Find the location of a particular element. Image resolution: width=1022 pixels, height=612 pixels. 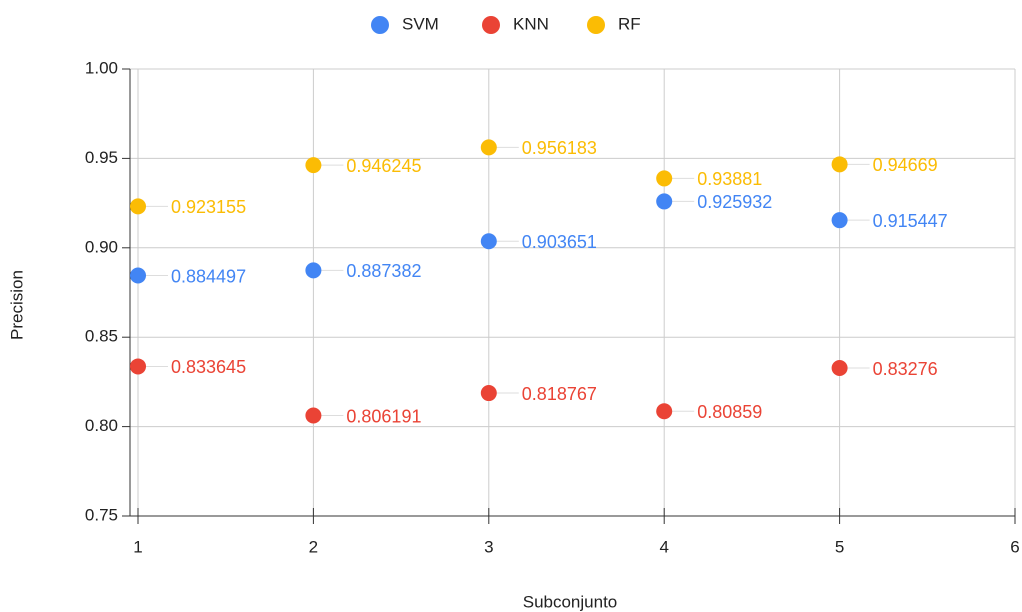

x-tick-label: 6 is located at coordinates (1014, 546).